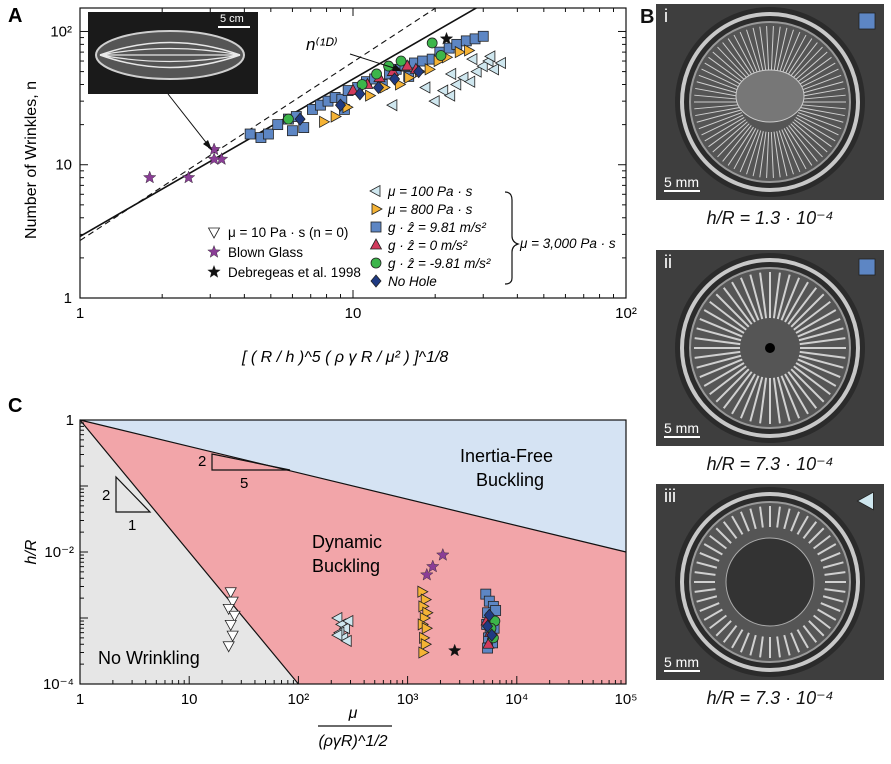  I want to click on photo-iii: iii 5 mm, so click(770, 582).